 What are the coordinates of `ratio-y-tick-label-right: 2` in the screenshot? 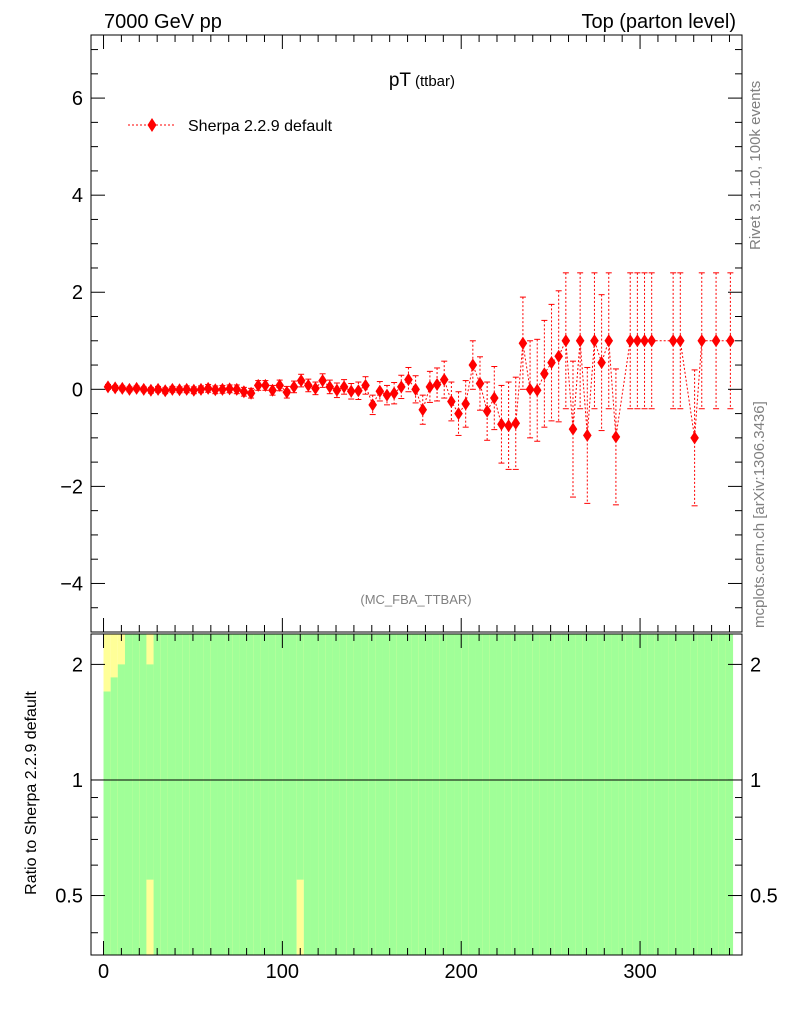 It's located at (755, 665).